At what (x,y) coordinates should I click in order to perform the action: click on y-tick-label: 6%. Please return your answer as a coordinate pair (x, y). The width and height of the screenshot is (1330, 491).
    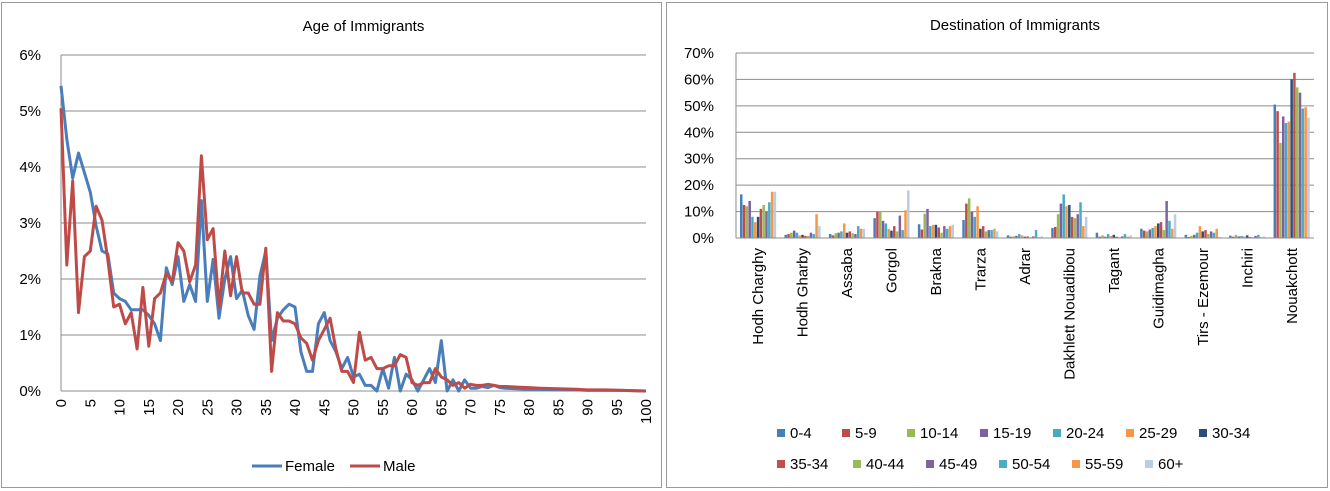
    Looking at the image, I should click on (30, 55).